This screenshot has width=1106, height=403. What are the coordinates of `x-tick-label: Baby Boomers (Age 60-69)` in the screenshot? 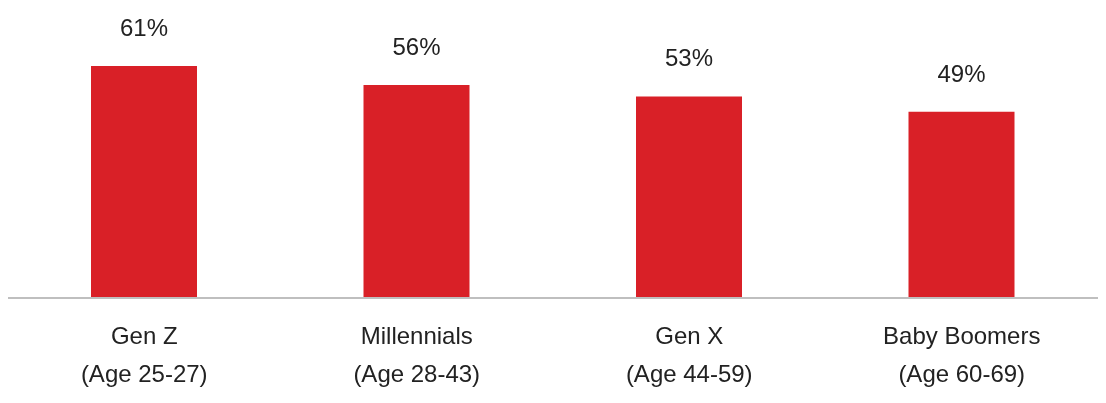 It's located at (962, 354).